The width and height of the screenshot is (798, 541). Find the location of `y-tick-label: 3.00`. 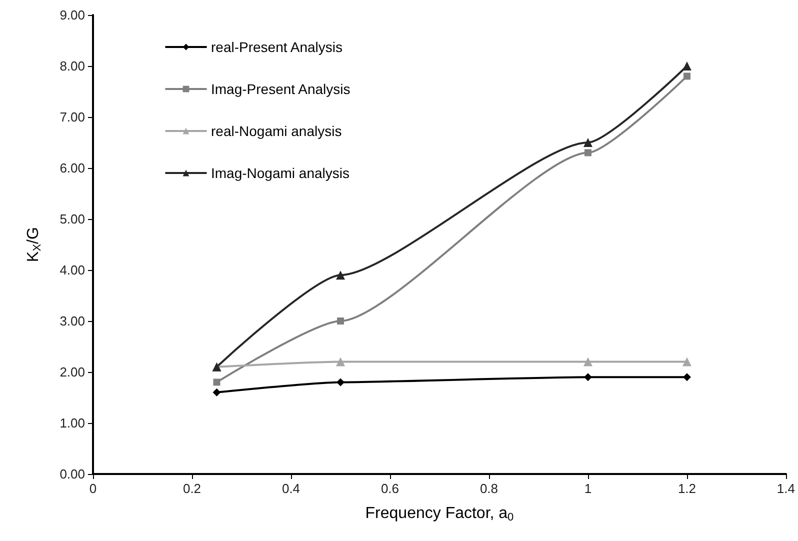

y-tick-label: 3.00 is located at coordinates (72, 321).